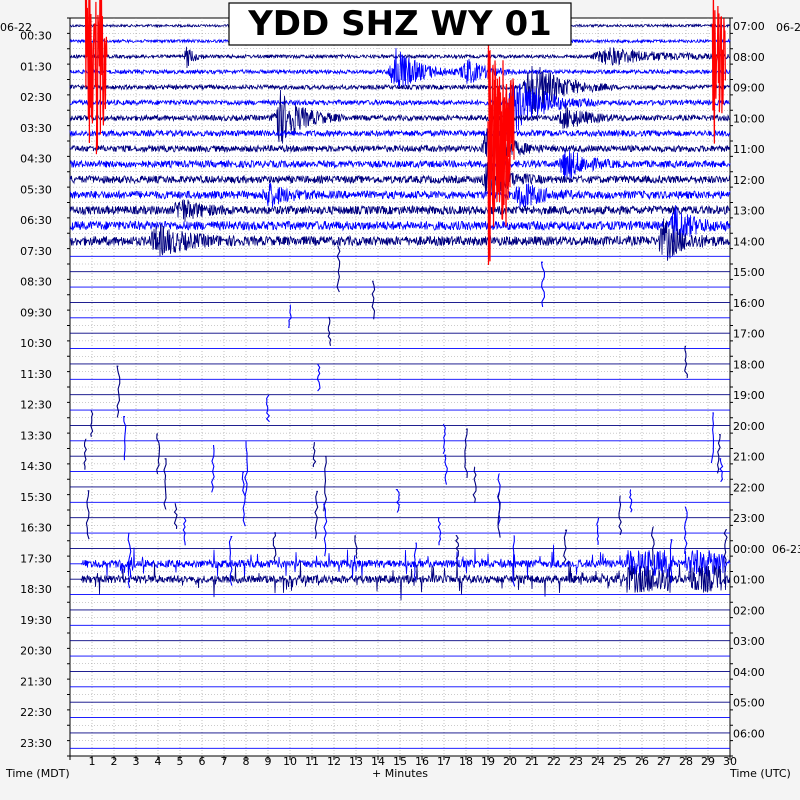 The image size is (800, 800). I want to click on right-time-label: 17:00, so click(749, 334).